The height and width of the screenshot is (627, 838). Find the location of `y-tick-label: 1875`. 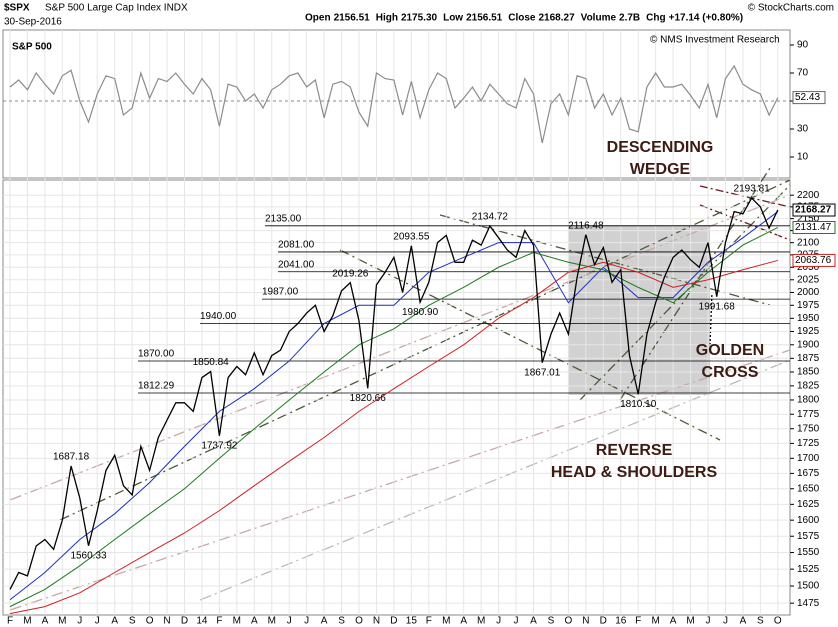

y-tick-label: 1875 is located at coordinates (808, 358).